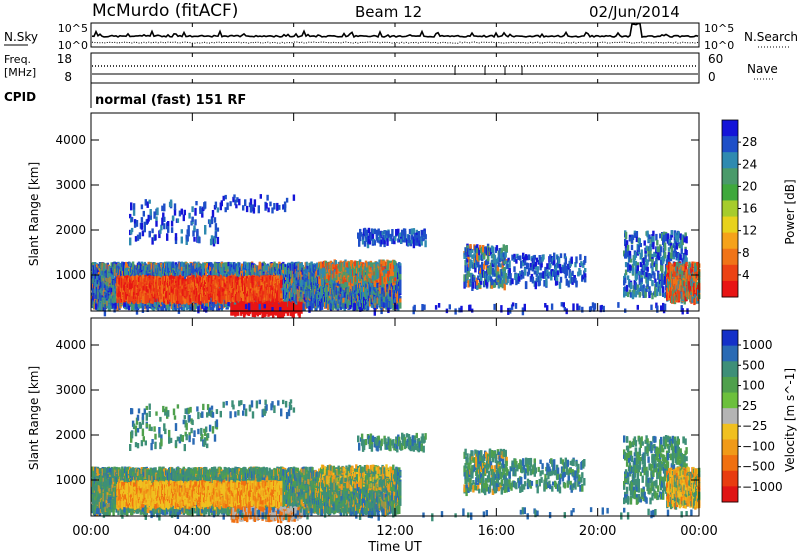 The width and height of the screenshot is (800, 554). Describe the element at coordinates (719, 28) in the screenshot. I see `noise-tick-top-right: 10^5` at that location.